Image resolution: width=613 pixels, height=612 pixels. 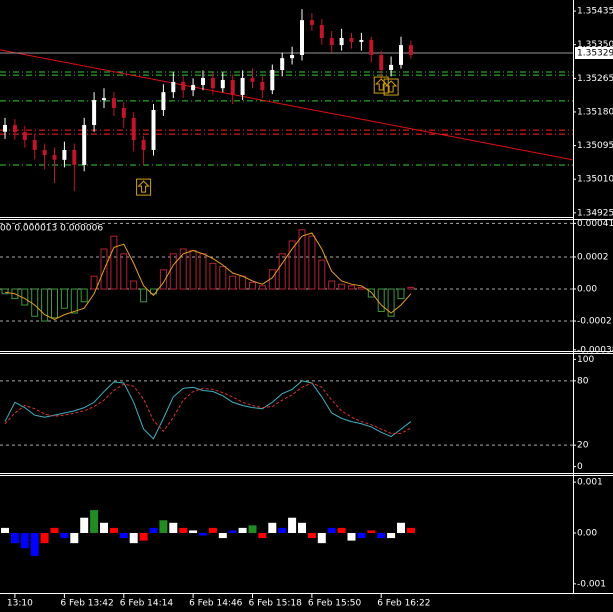 What do you see at coordinates (86, 604) in the screenshot?
I see `x-tick-label: 6 Feb 13:42` at bounding box center [86, 604].